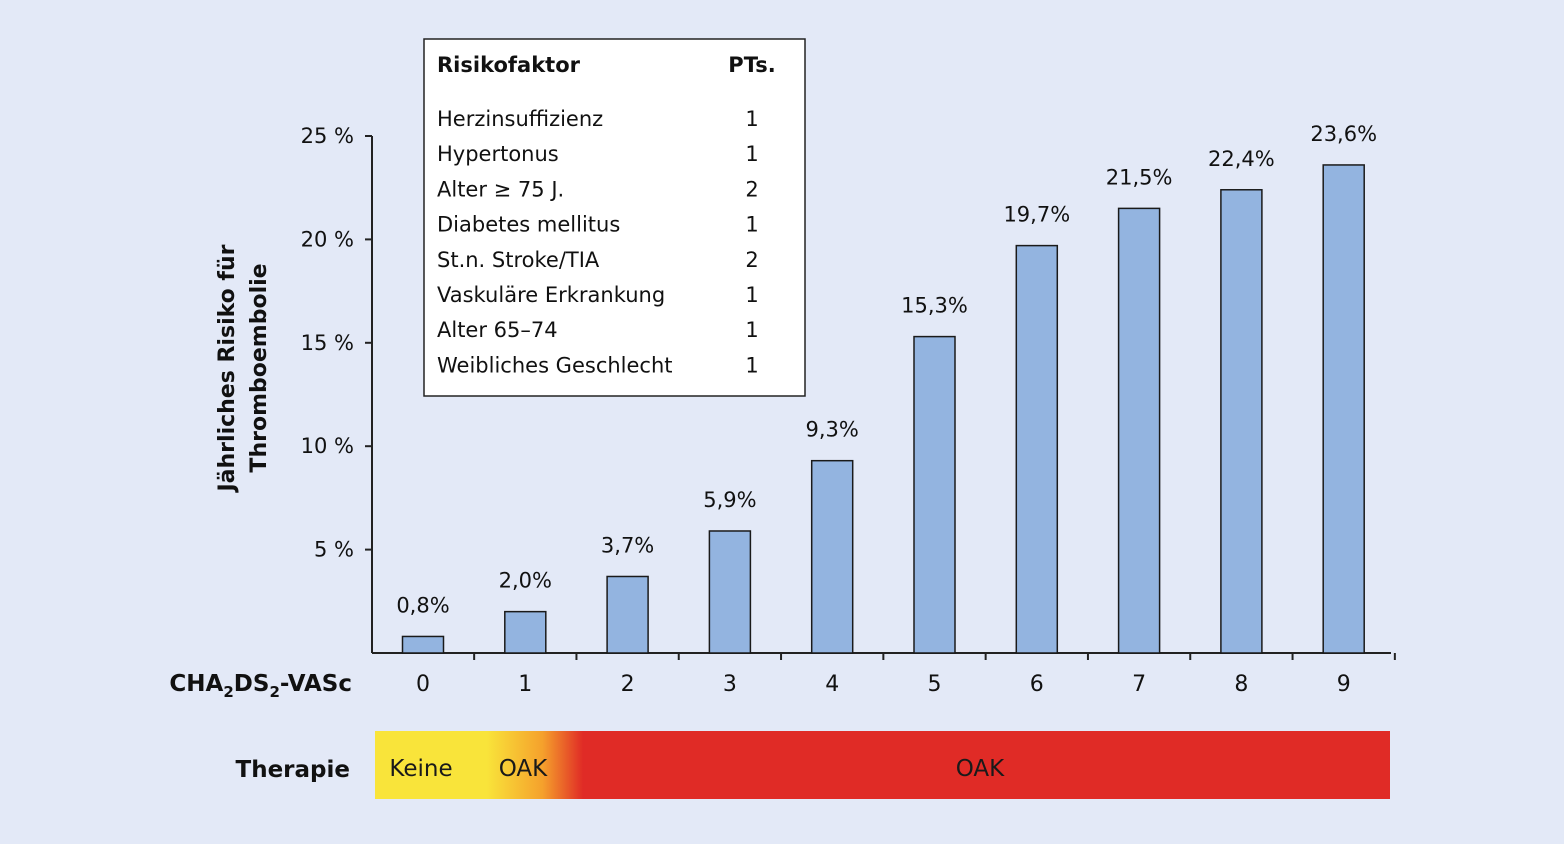 The height and width of the screenshot is (844, 1564). I want to click on risk-table-header-points: PTs., so click(751, 65).